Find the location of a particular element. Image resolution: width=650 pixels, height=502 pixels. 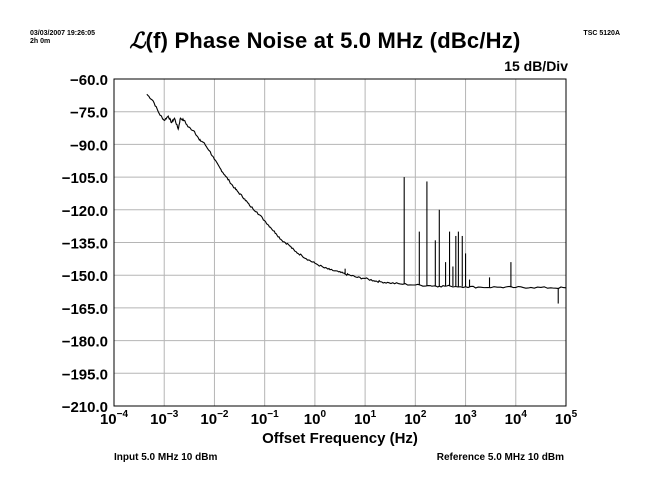

chart-title: ℒ(f) Phase Noise at 5.0 MHz (dBc/Hz) is located at coordinates (325, 41).